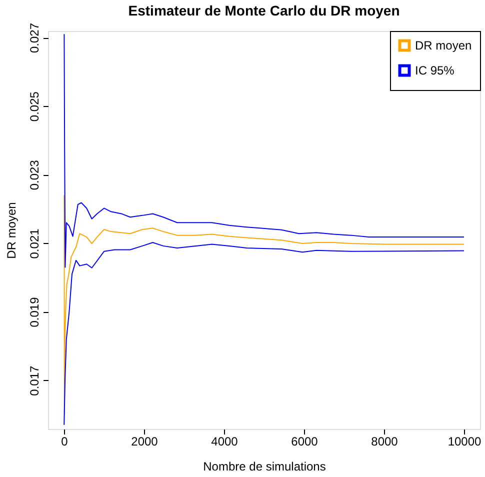  What do you see at coordinates (35, 175) in the screenshot?
I see `y-tick-label: 0.023` at bounding box center [35, 175].